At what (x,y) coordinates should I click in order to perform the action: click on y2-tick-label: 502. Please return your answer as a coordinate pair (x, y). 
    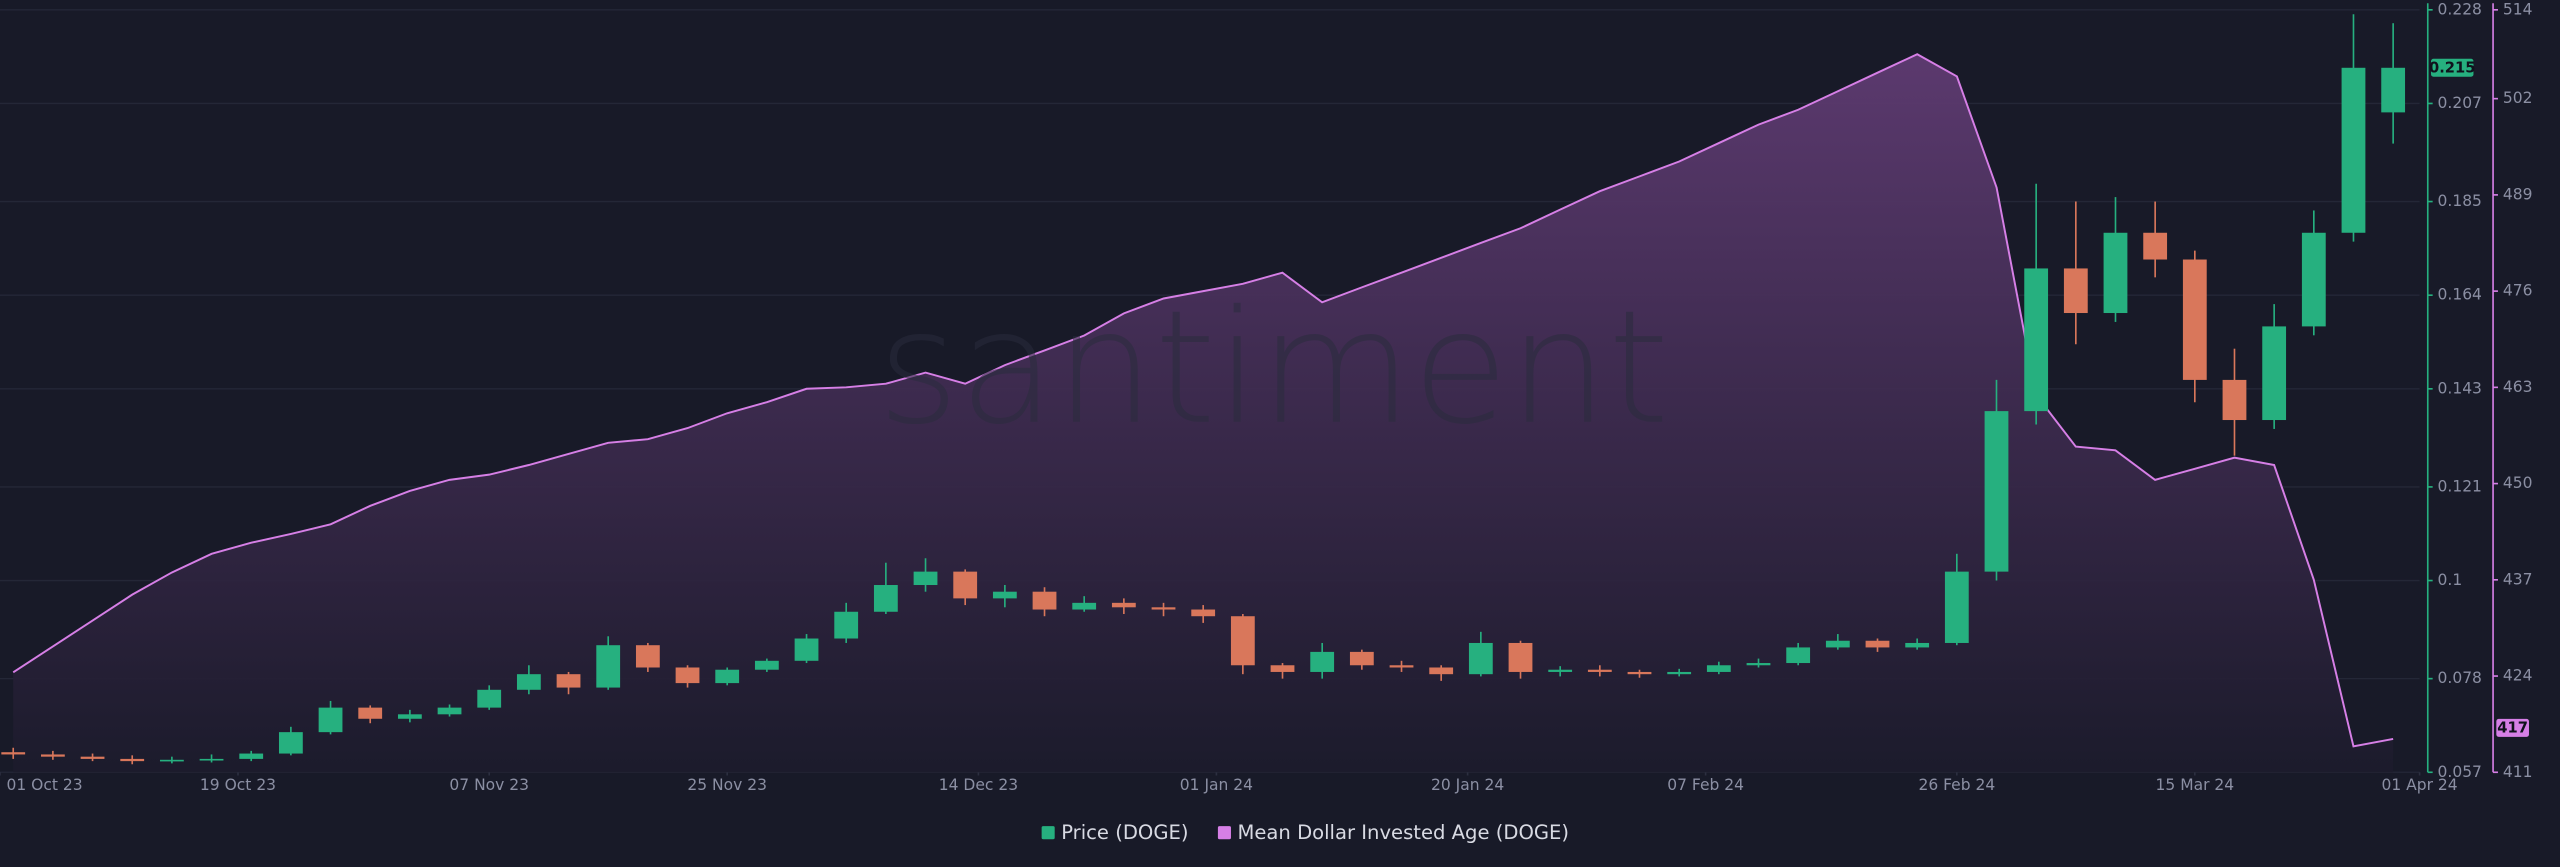
    Looking at the image, I should click on (2518, 98).